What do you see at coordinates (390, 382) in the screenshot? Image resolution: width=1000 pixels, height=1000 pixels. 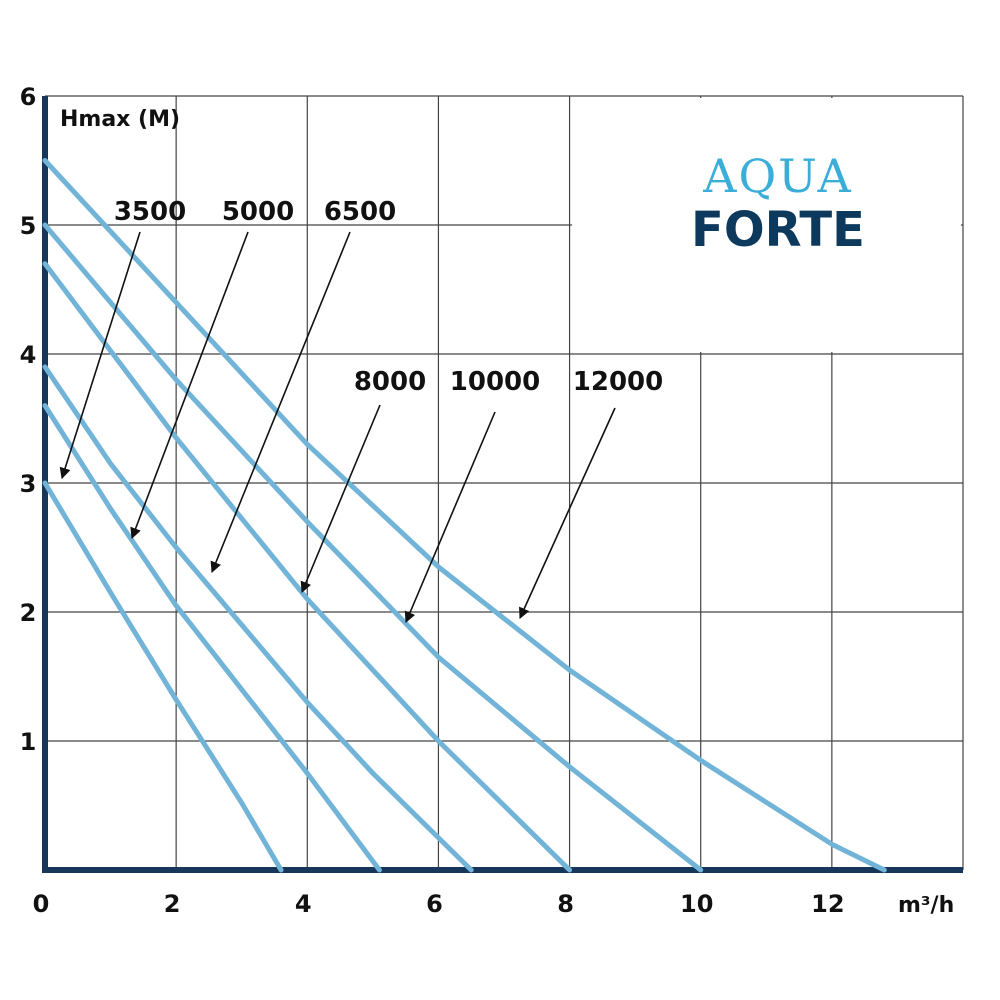 I see `series-label: 8000` at bounding box center [390, 382].